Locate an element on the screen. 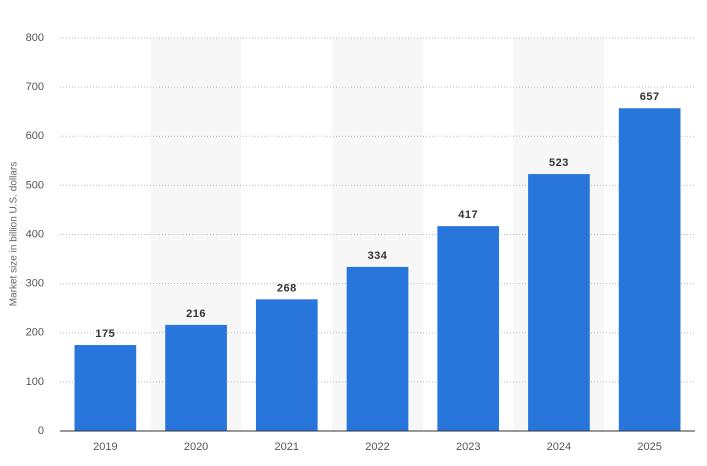  value-label: 523 is located at coordinates (559, 163).